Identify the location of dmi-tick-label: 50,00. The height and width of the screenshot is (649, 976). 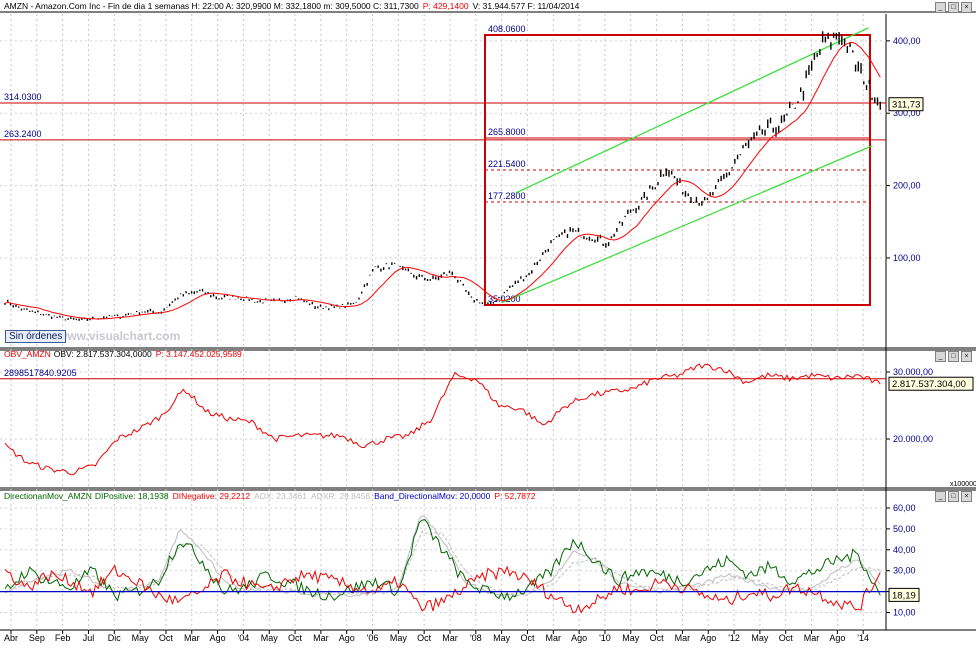
(904, 529).